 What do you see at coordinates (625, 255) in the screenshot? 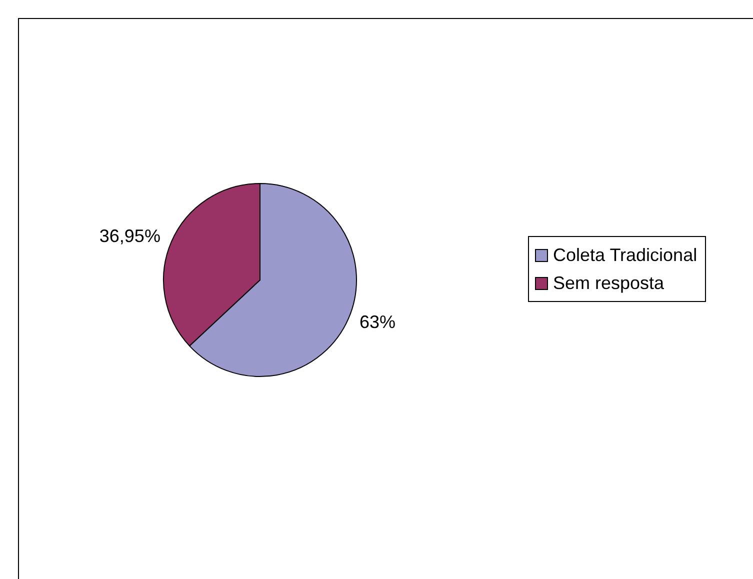
I see `legend-label: Coleta Tradicional` at bounding box center [625, 255].